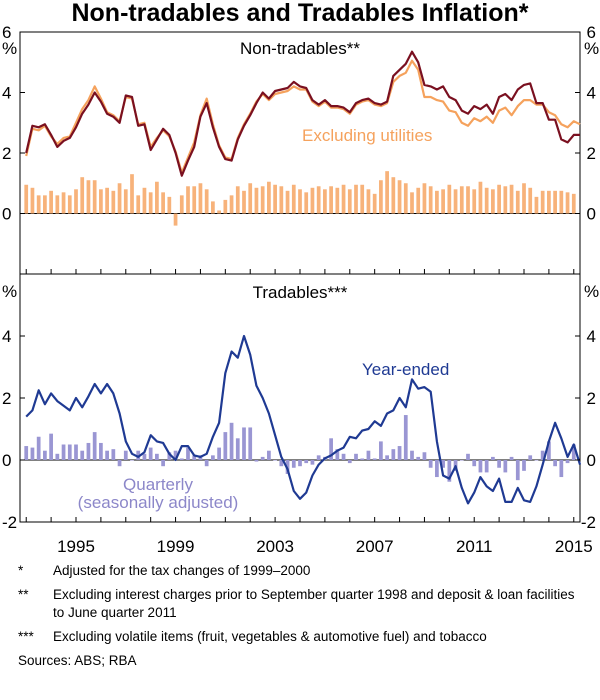  What do you see at coordinates (158, 484) in the screenshot?
I see `quarterly-annotation: Quarterly` at bounding box center [158, 484].